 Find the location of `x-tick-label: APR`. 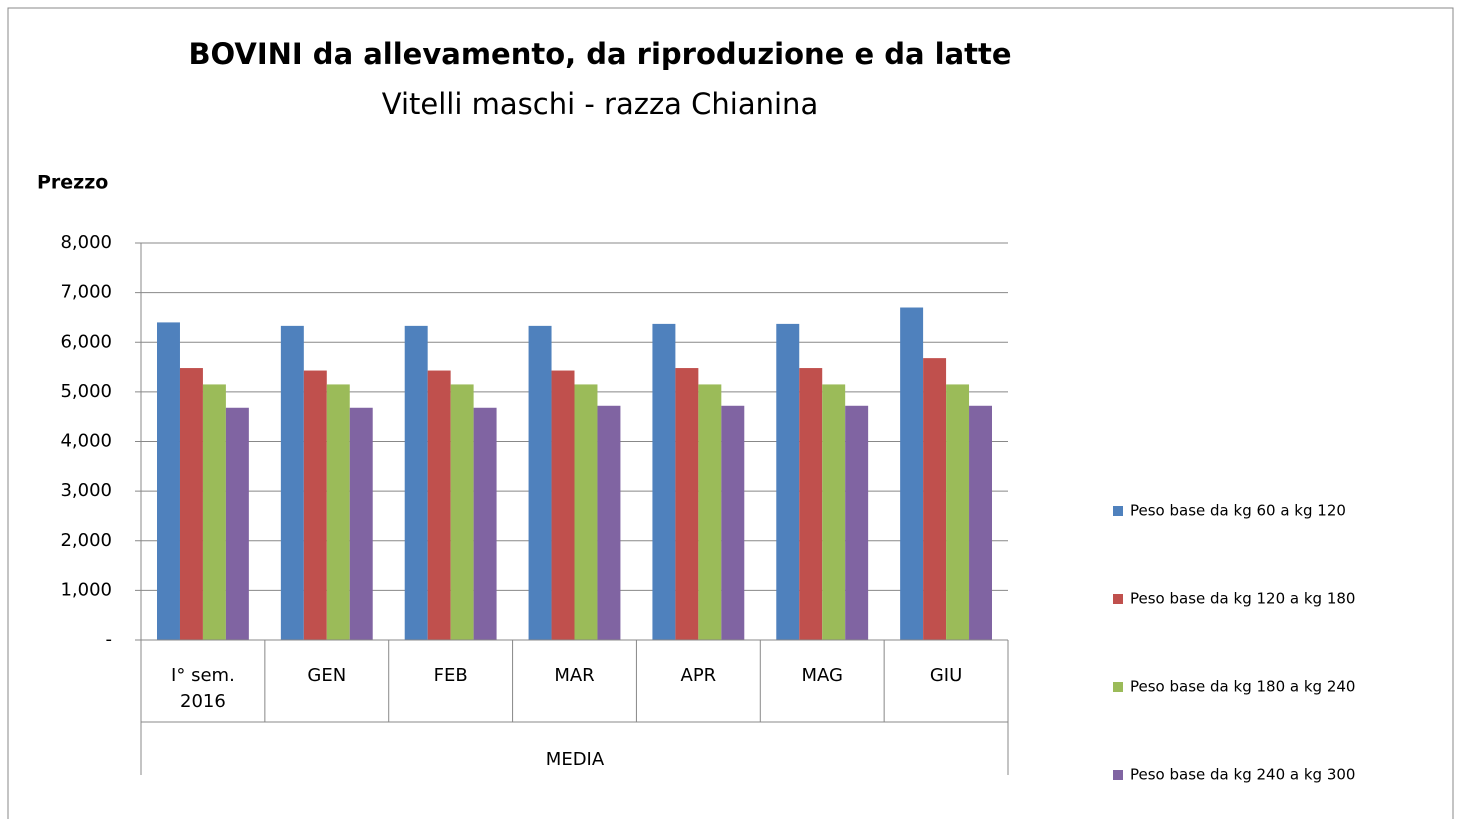

x-tick-label: APR is located at coordinates (698, 675).